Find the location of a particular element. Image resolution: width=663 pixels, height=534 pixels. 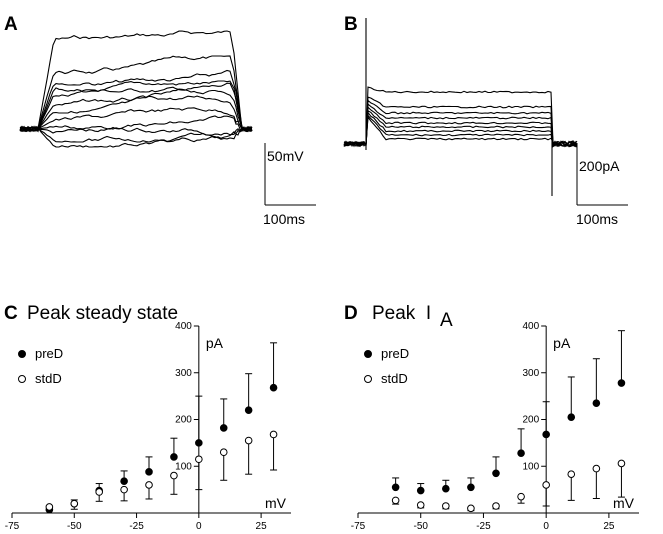

x-tick-label: -75 is located at coordinates (358, 526).